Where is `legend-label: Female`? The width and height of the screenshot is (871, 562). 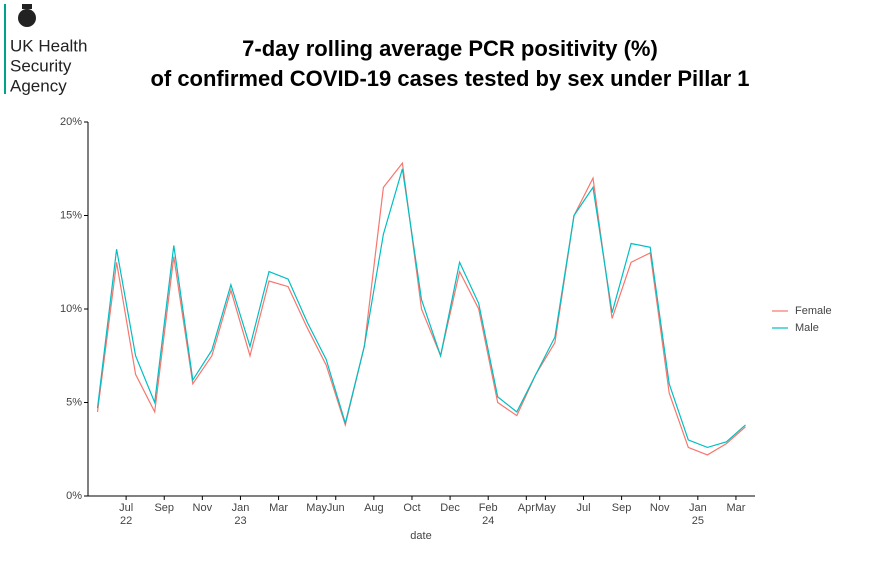
legend-label: Female is located at coordinates (813, 311).